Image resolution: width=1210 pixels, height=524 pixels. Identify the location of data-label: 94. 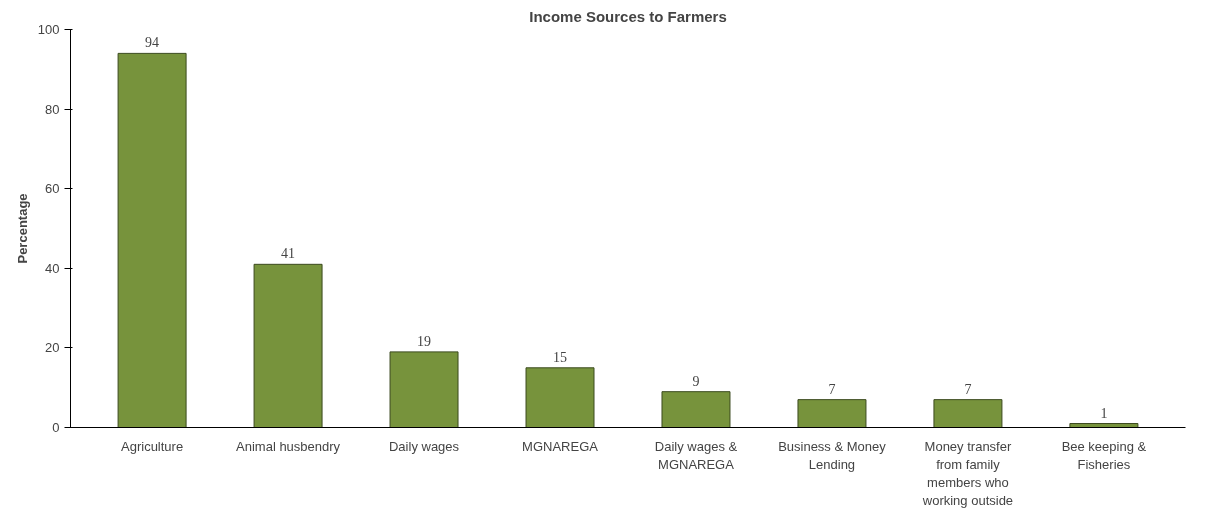
(152, 43).